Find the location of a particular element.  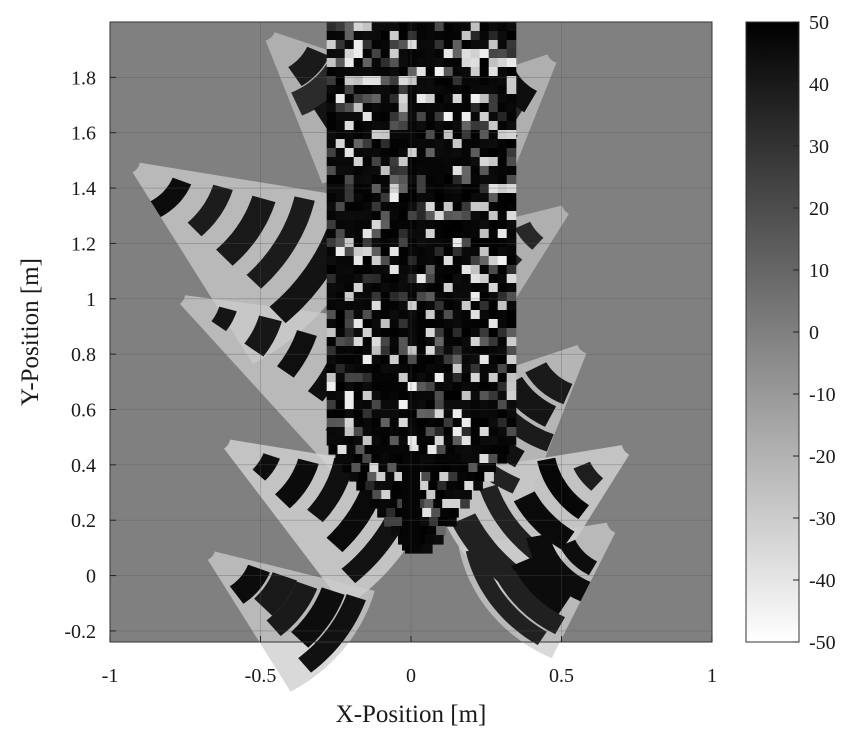

x-tick-label: 0 is located at coordinates (411, 676).